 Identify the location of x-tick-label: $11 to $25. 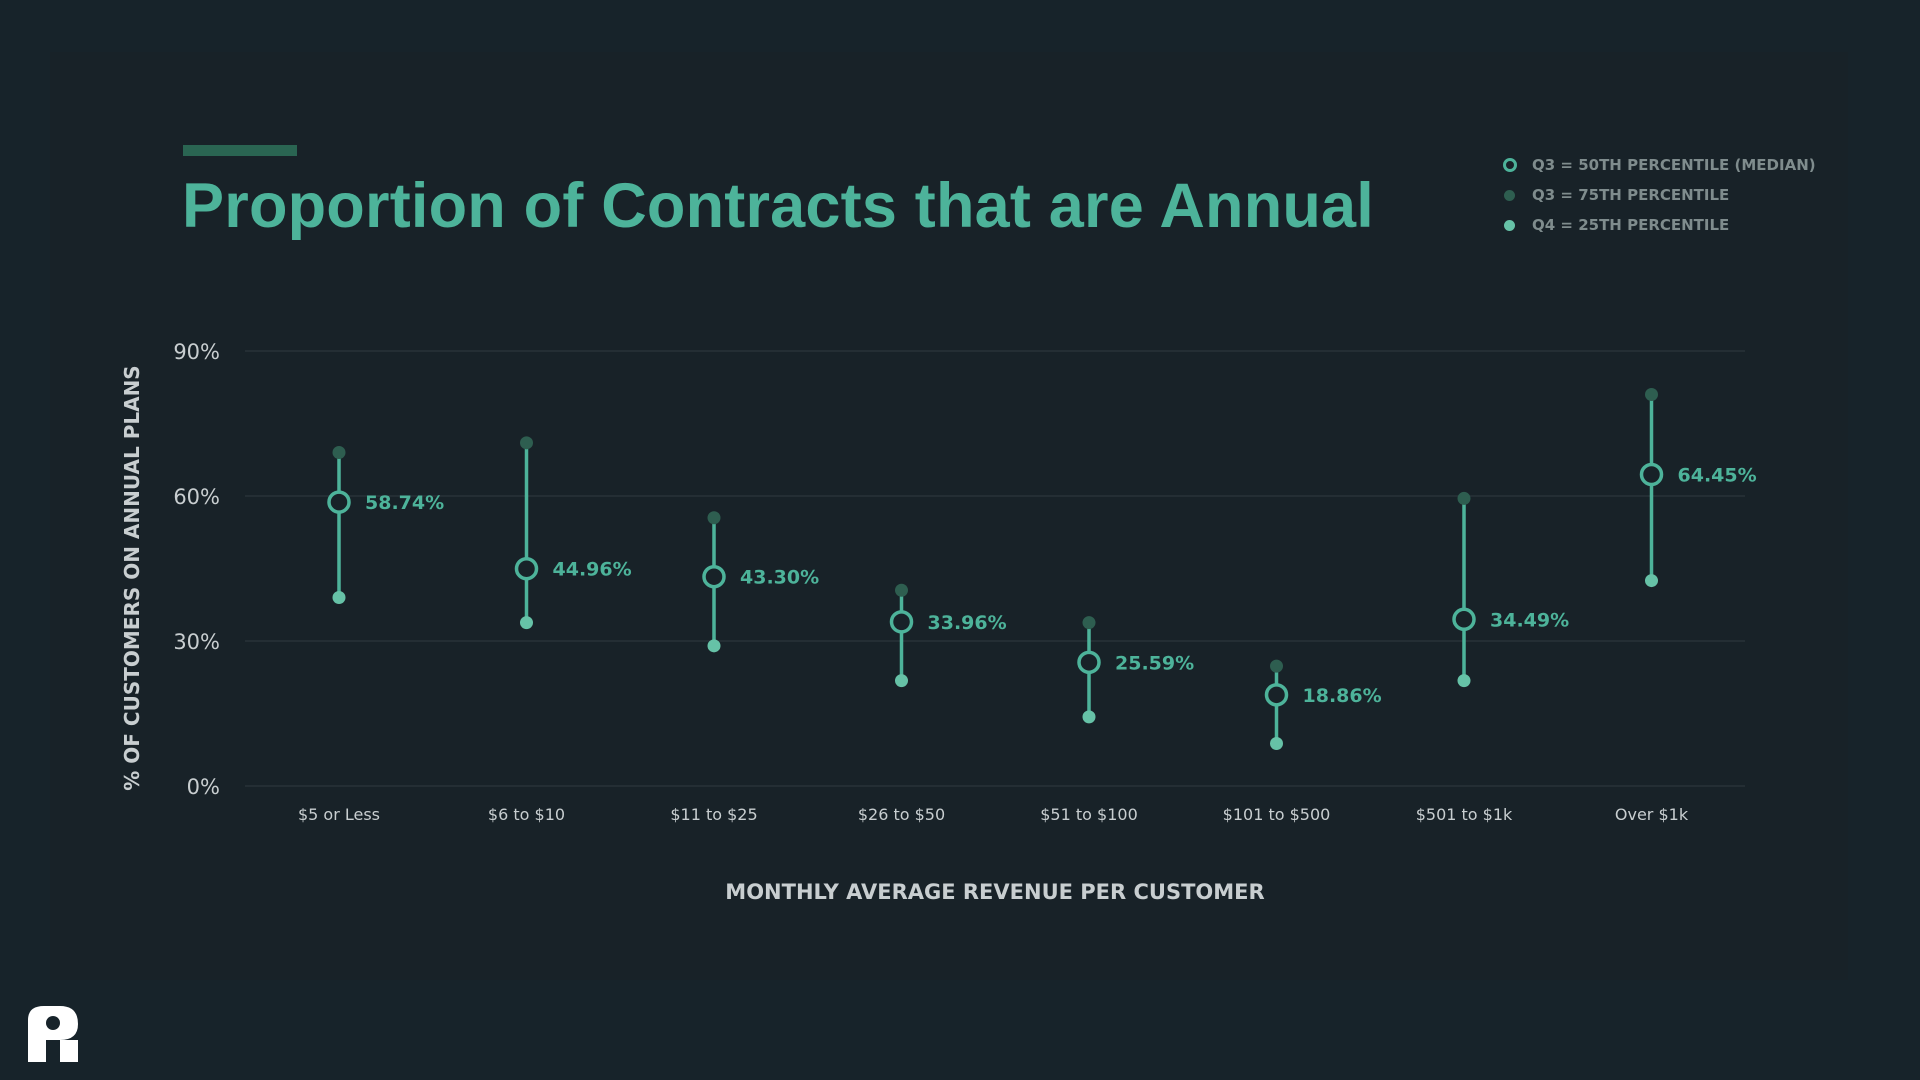
(713, 814).